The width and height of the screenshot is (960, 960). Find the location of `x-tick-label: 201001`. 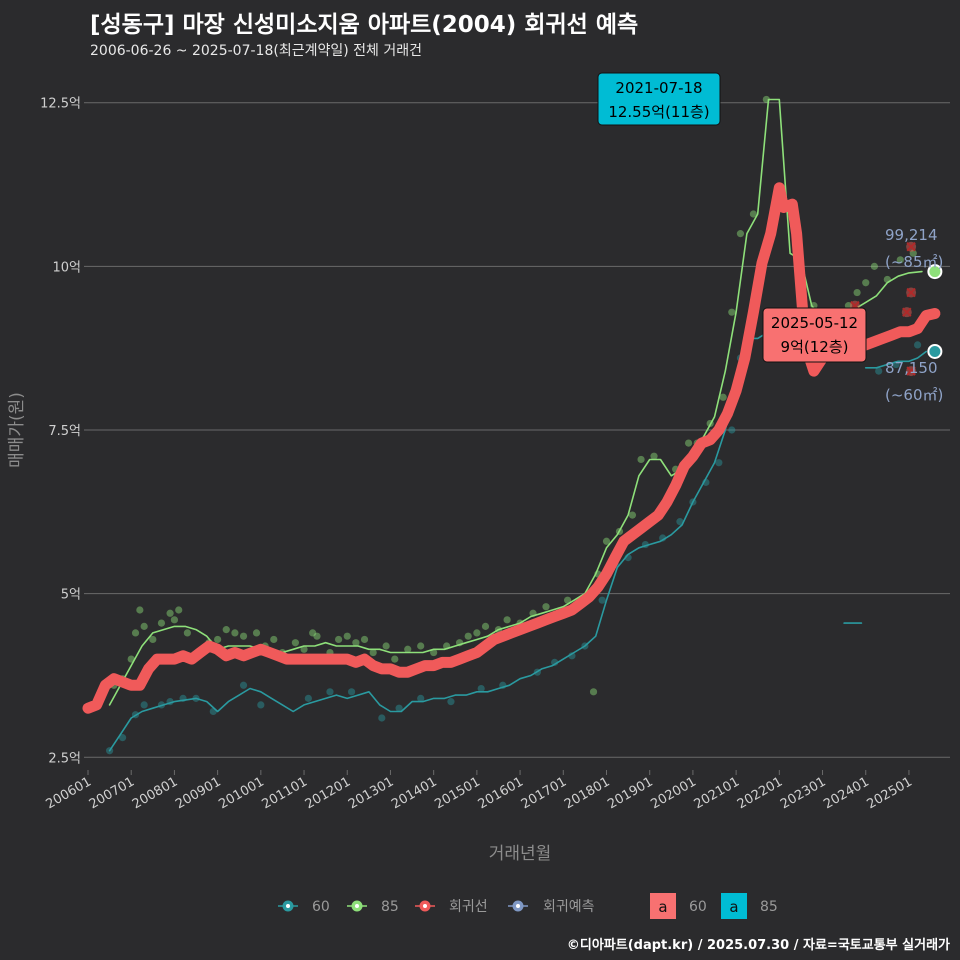

x-tick-label: 201001 is located at coordinates (241, 793).